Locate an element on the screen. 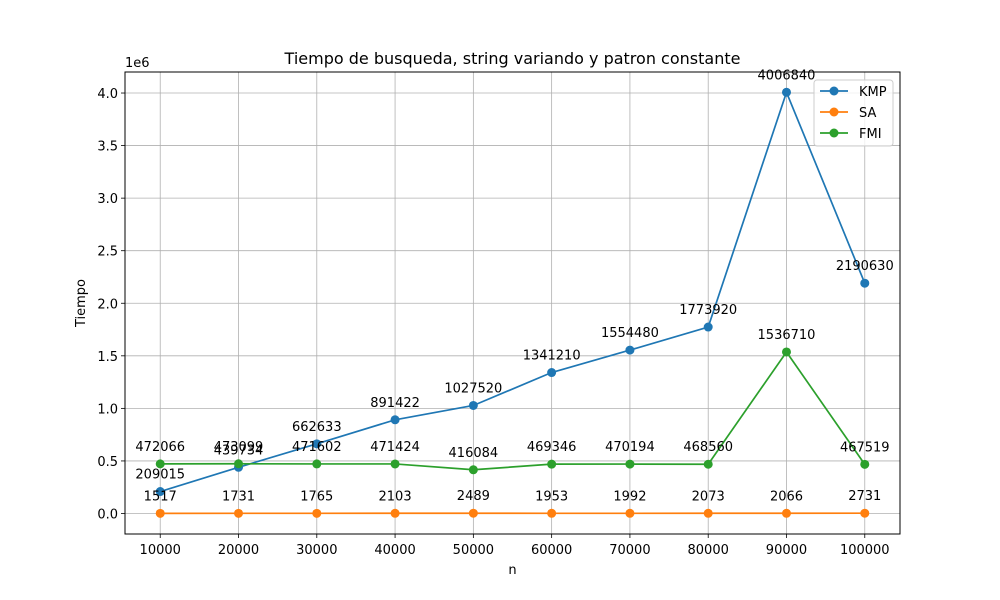  kmp-data-label: 1773920 is located at coordinates (708, 310).